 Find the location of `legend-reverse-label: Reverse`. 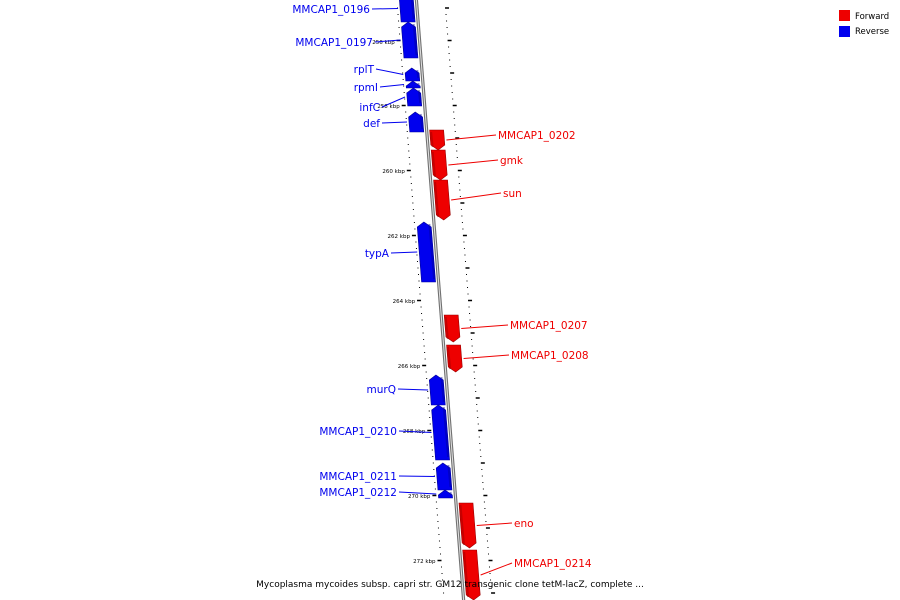

legend-reverse-label: Reverse is located at coordinates (872, 32).